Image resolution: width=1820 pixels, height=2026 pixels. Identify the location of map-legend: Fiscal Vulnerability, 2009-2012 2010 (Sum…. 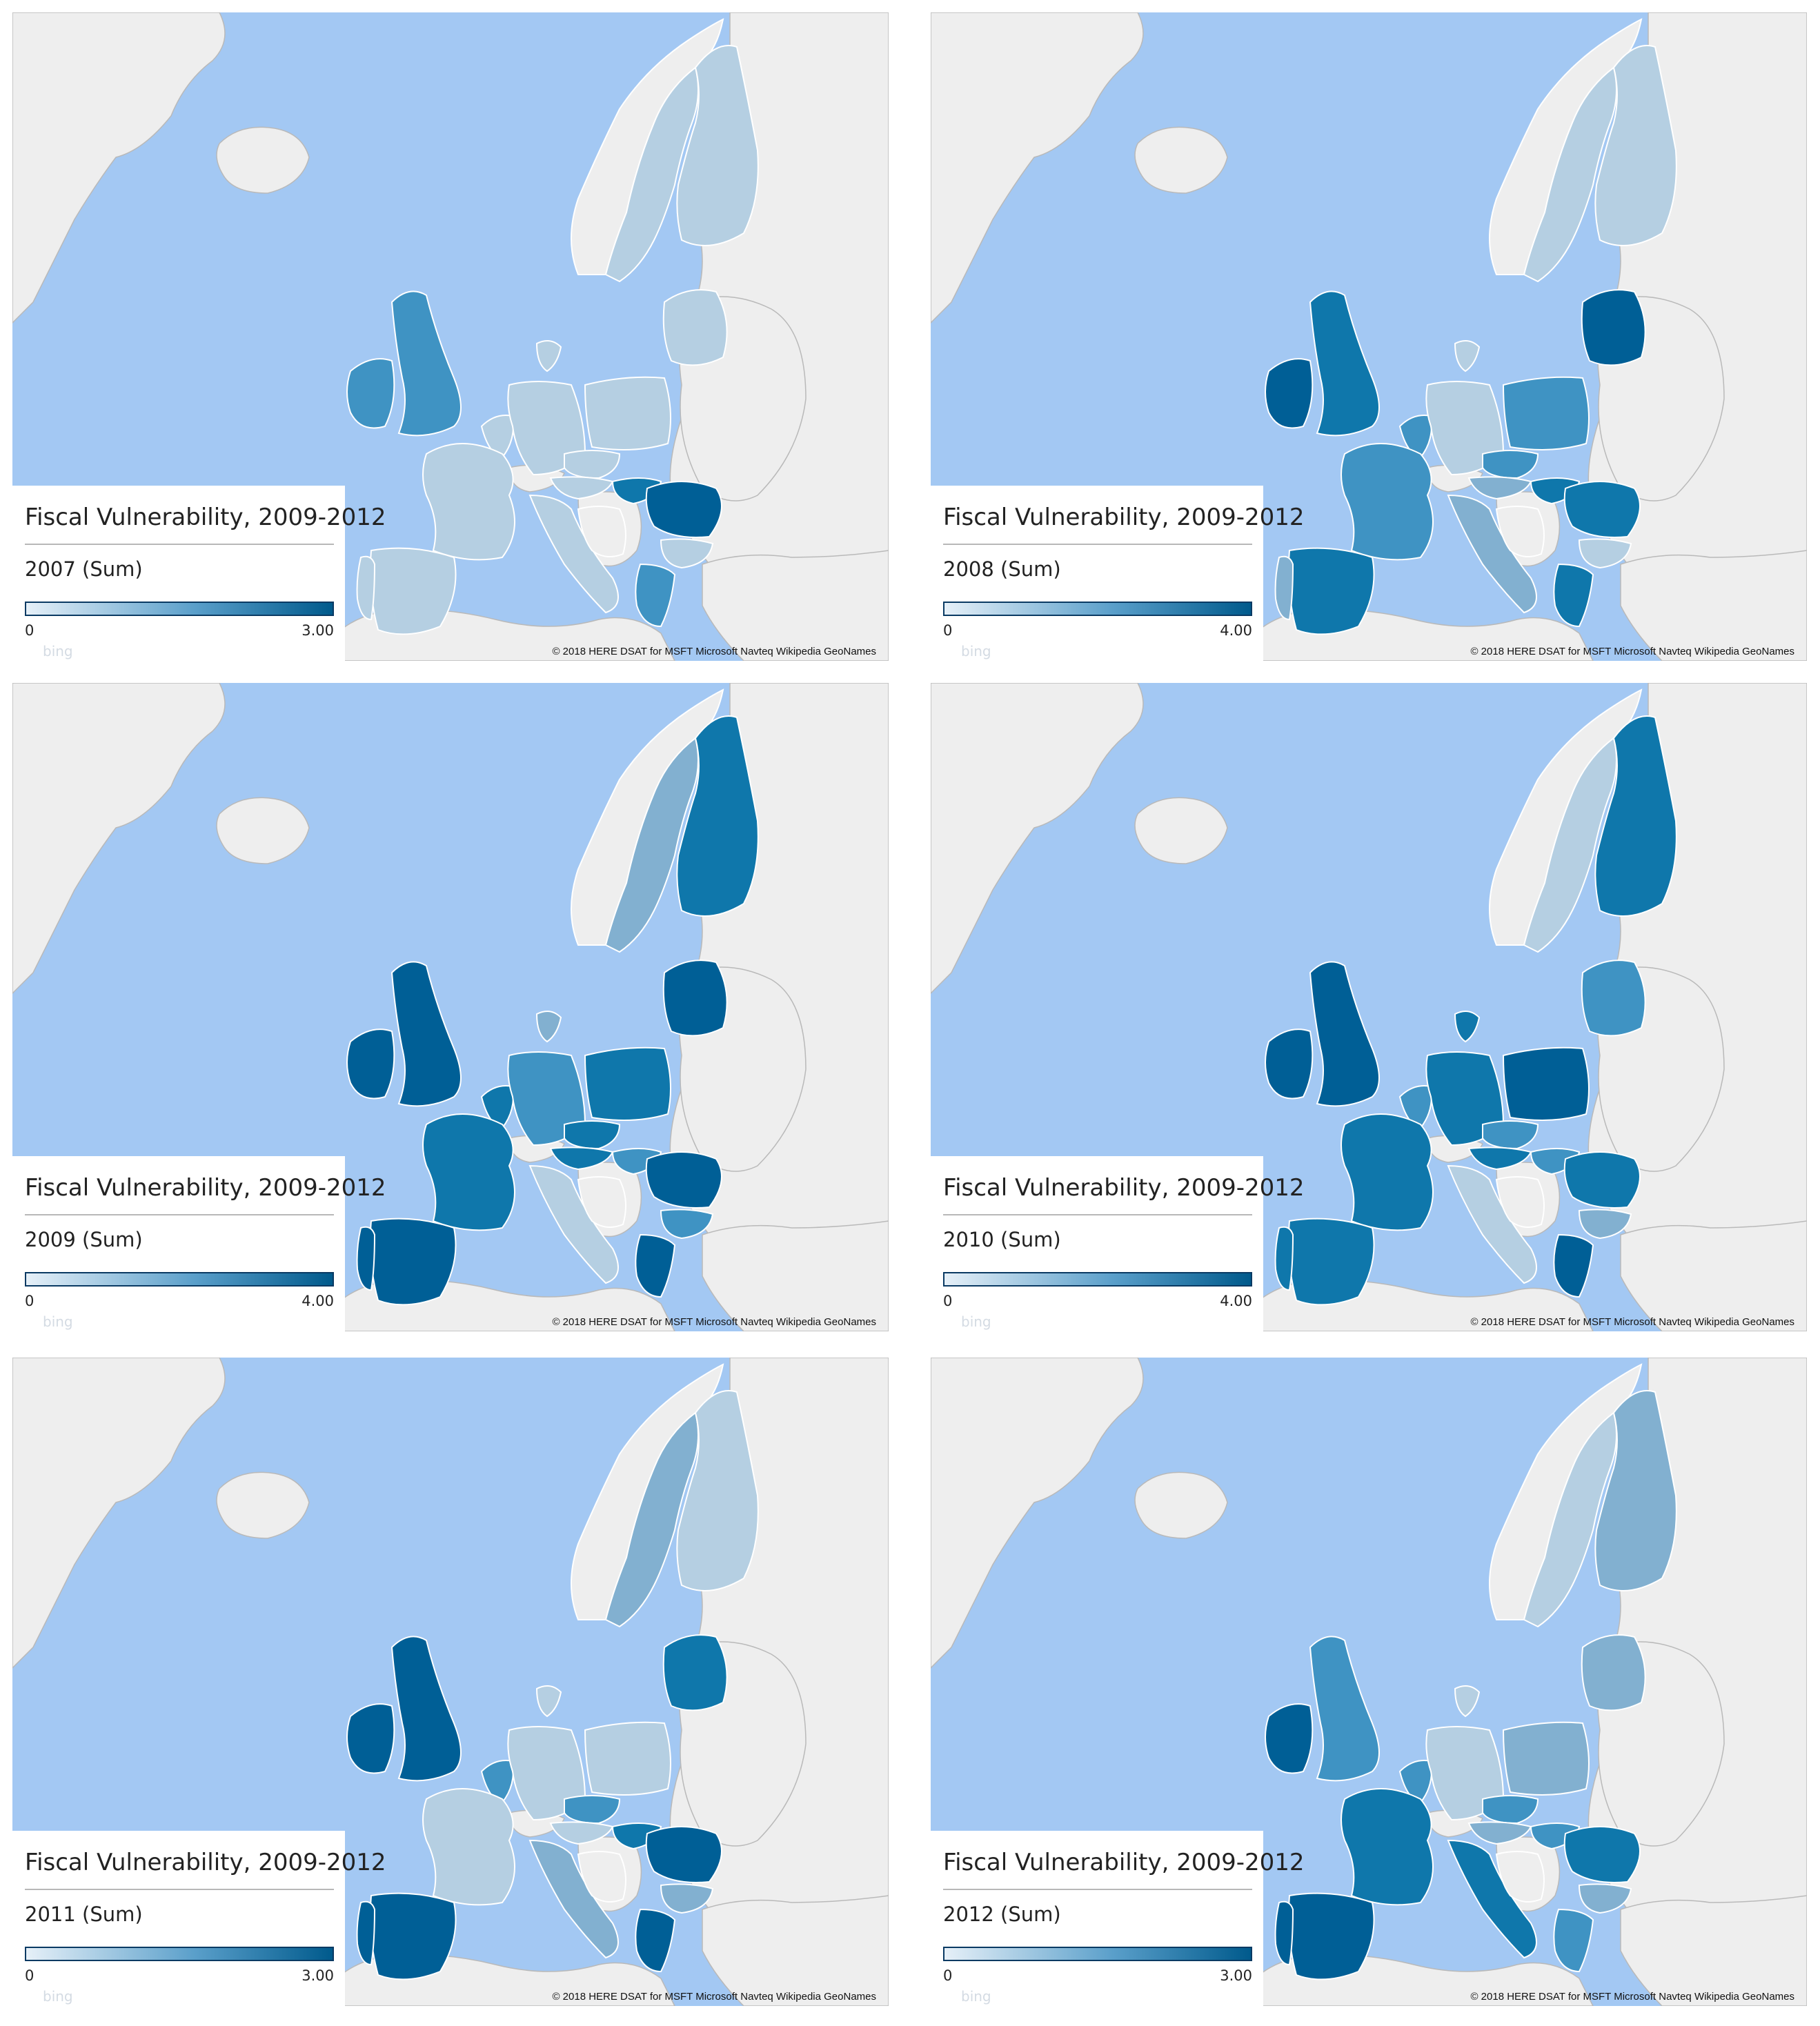
(1118, 1243).